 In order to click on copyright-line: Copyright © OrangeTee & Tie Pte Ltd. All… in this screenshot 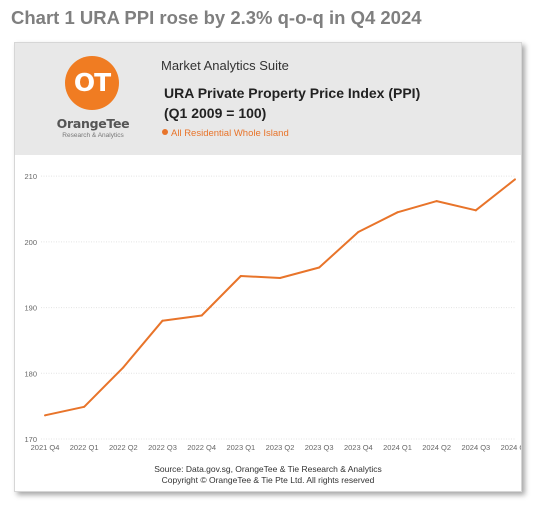, I will do `click(268, 480)`.